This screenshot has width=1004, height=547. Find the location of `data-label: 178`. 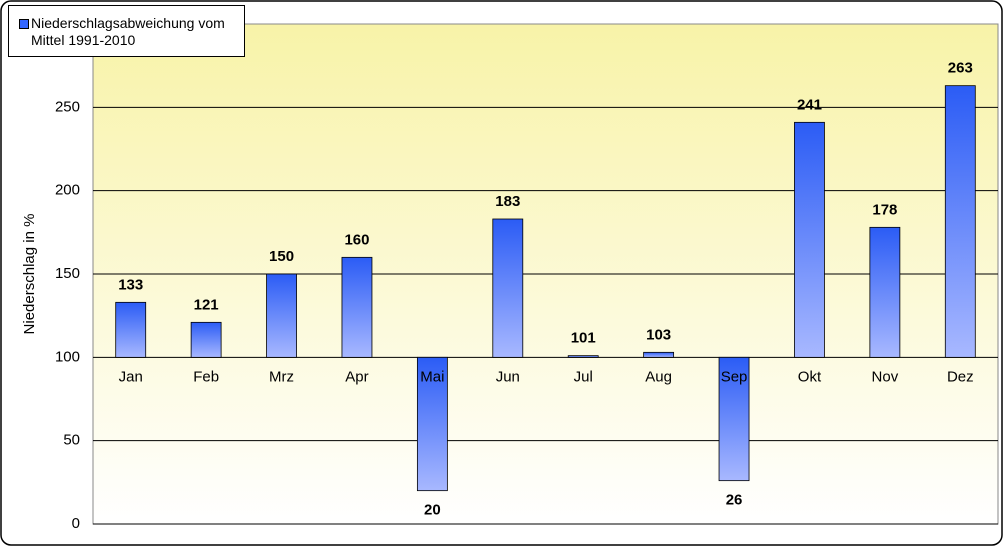

data-label: 178 is located at coordinates (884, 209).